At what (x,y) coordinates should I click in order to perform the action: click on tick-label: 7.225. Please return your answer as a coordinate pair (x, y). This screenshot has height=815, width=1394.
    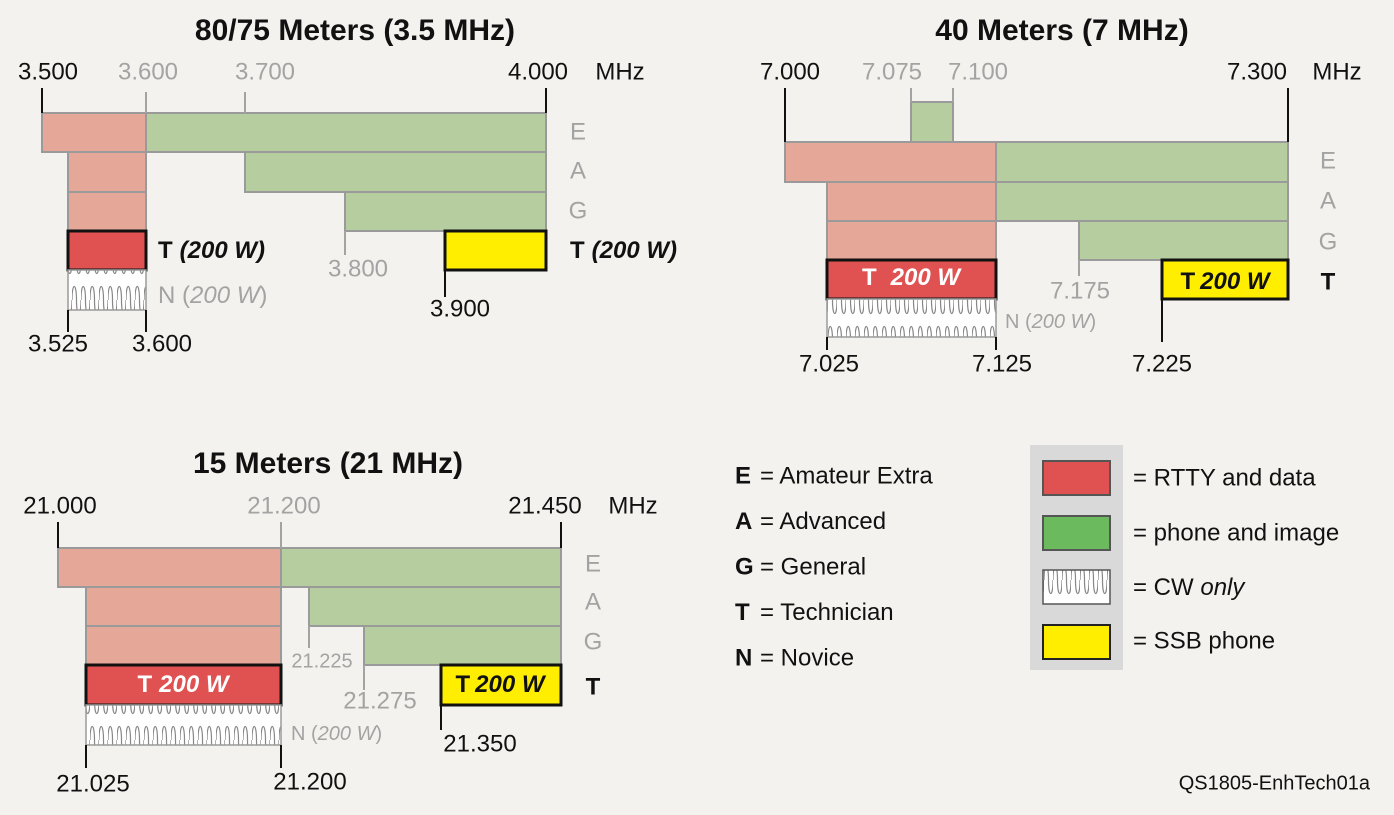
    Looking at the image, I should click on (1162, 363).